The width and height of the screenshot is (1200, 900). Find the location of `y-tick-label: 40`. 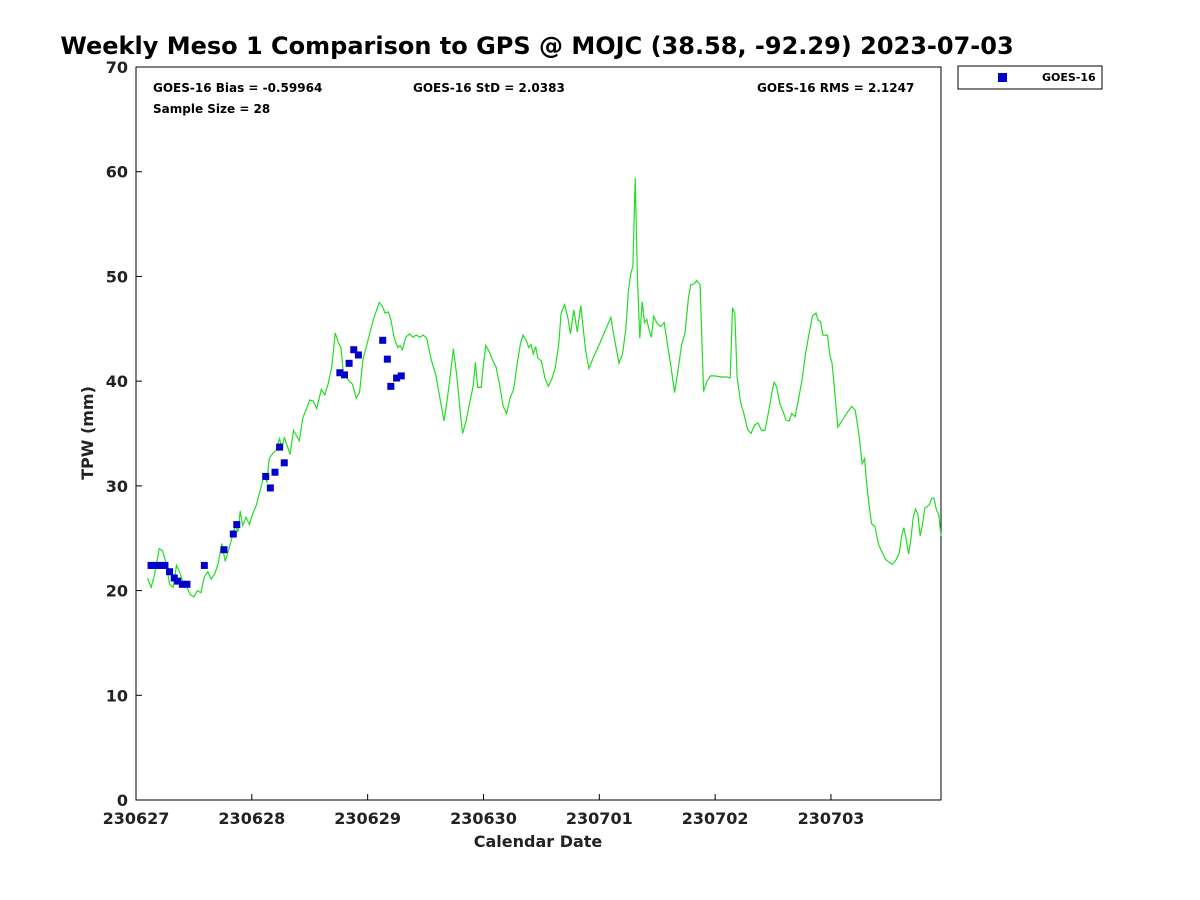

y-tick-label: 40 is located at coordinates (117, 381).